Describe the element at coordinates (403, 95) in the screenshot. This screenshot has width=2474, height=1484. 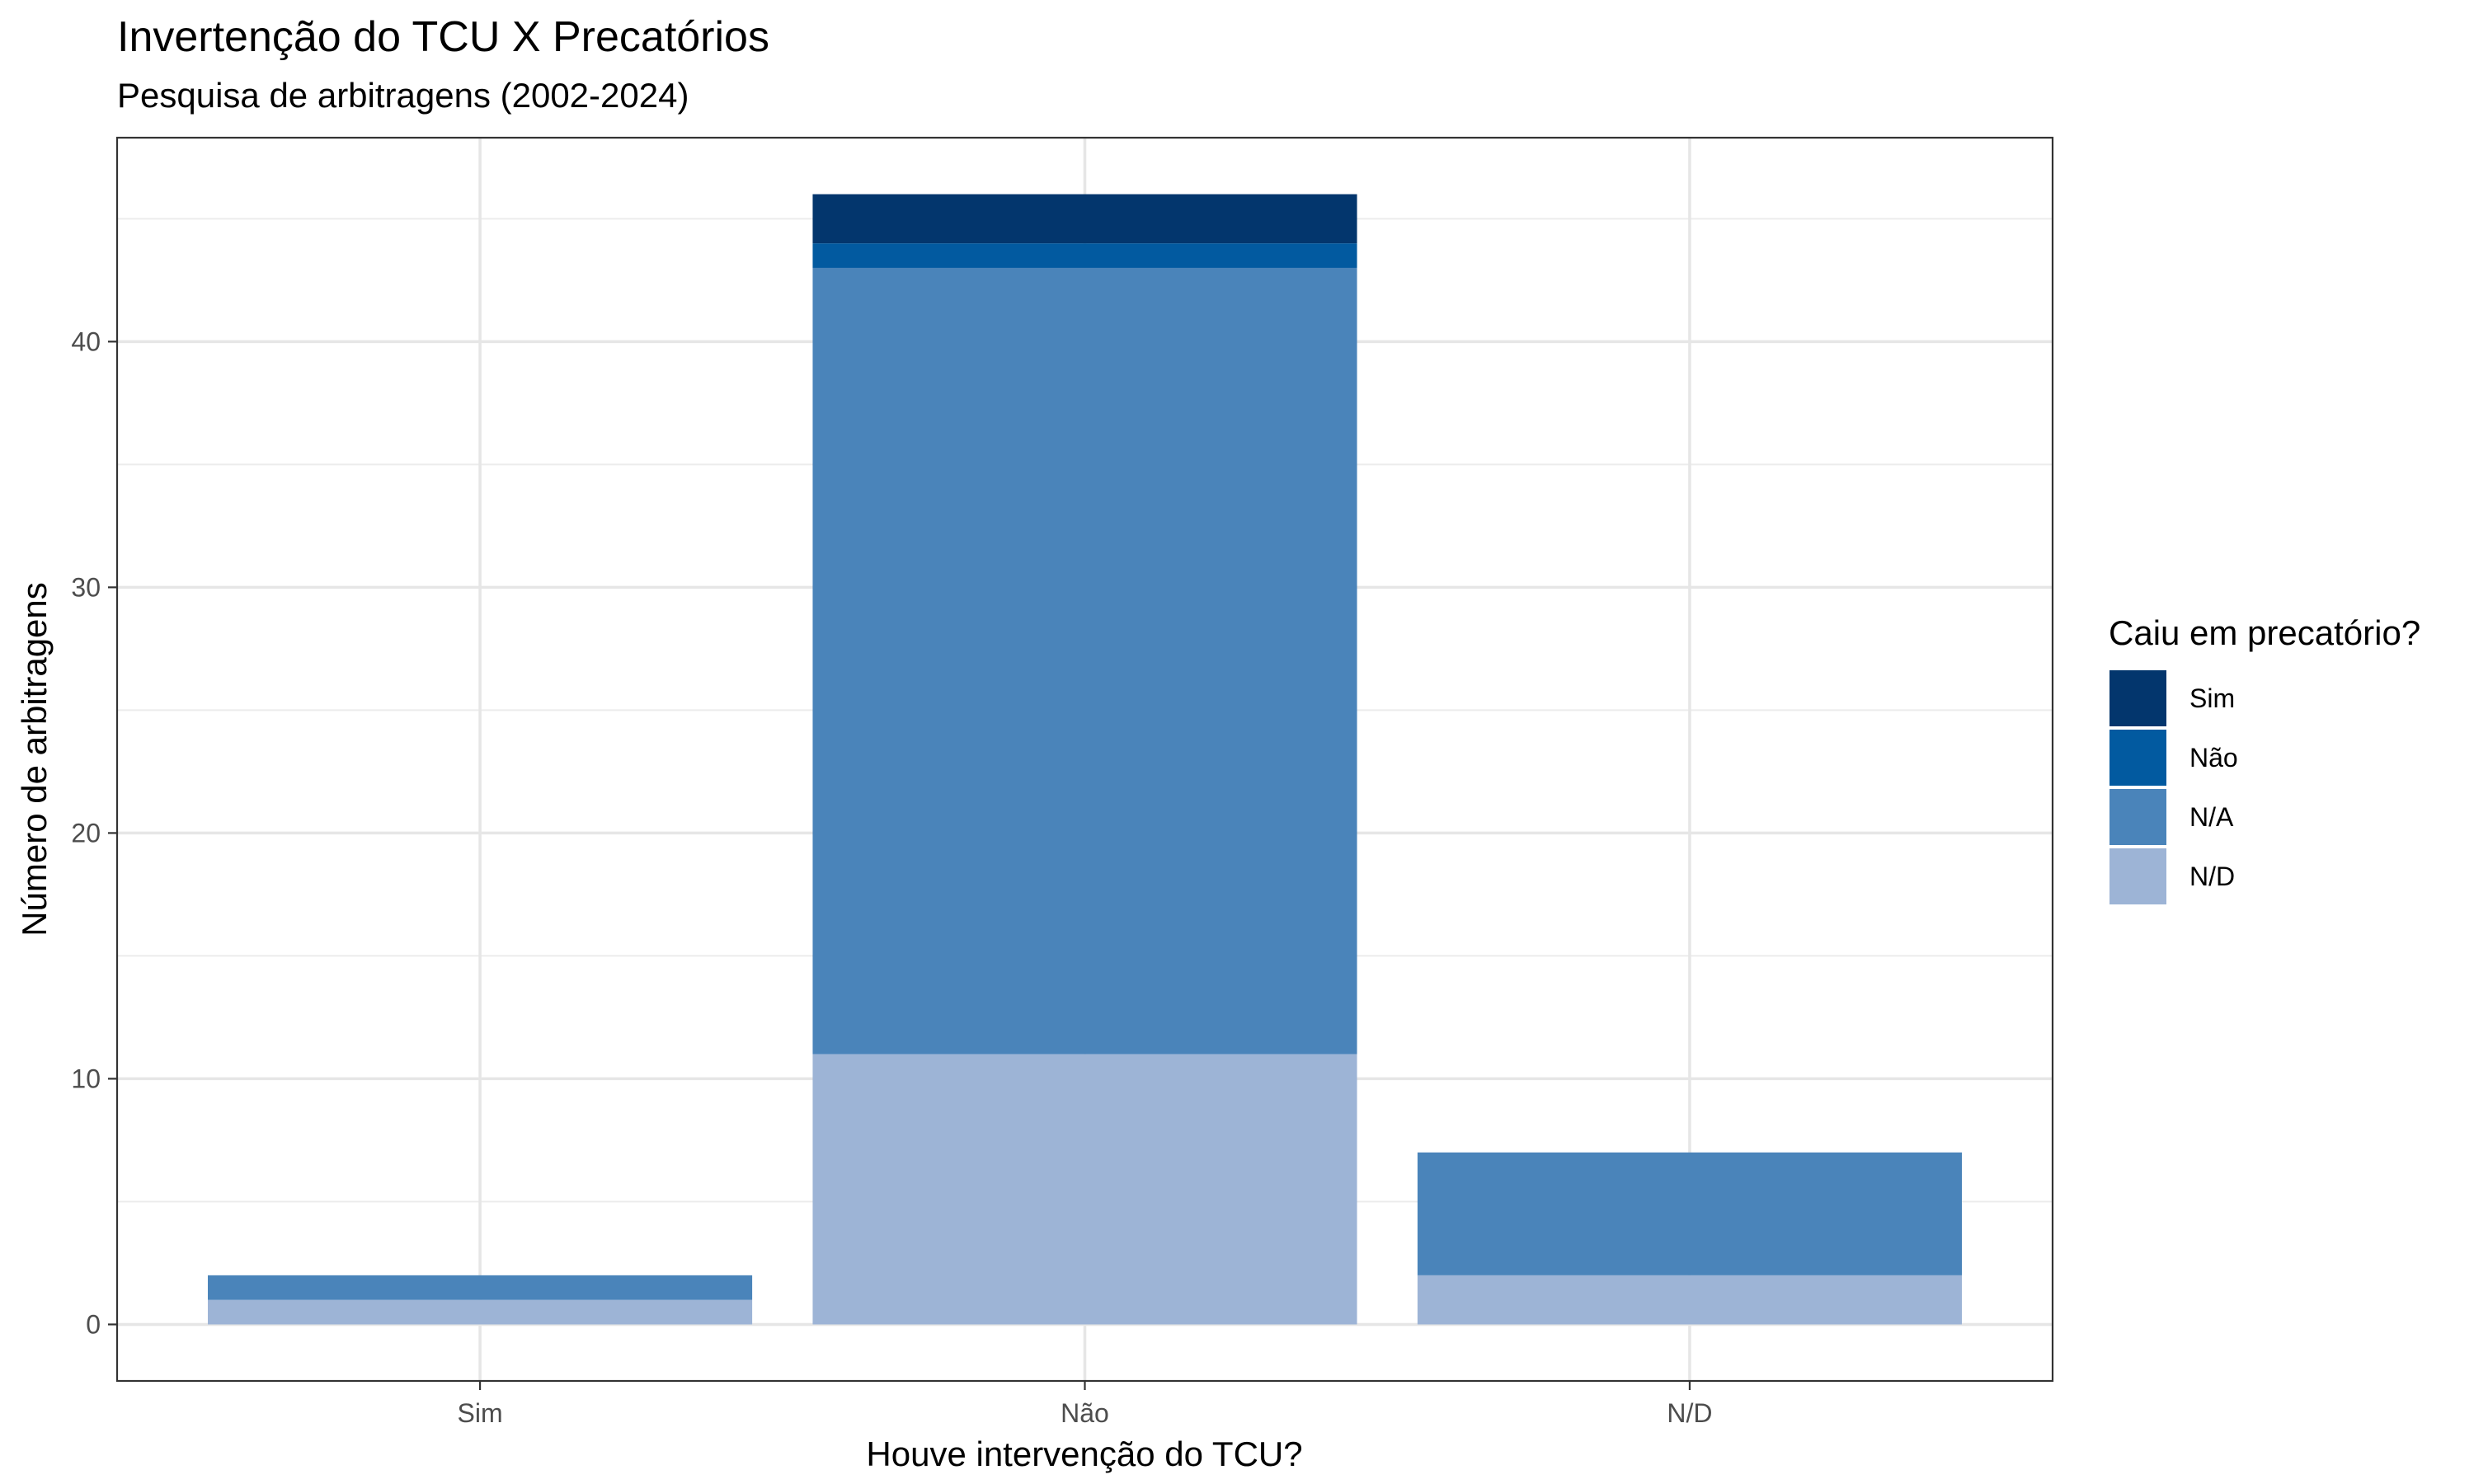
I see `chart-subtitle: Pesquisa de arbitragens (2002-2024)` at that location.